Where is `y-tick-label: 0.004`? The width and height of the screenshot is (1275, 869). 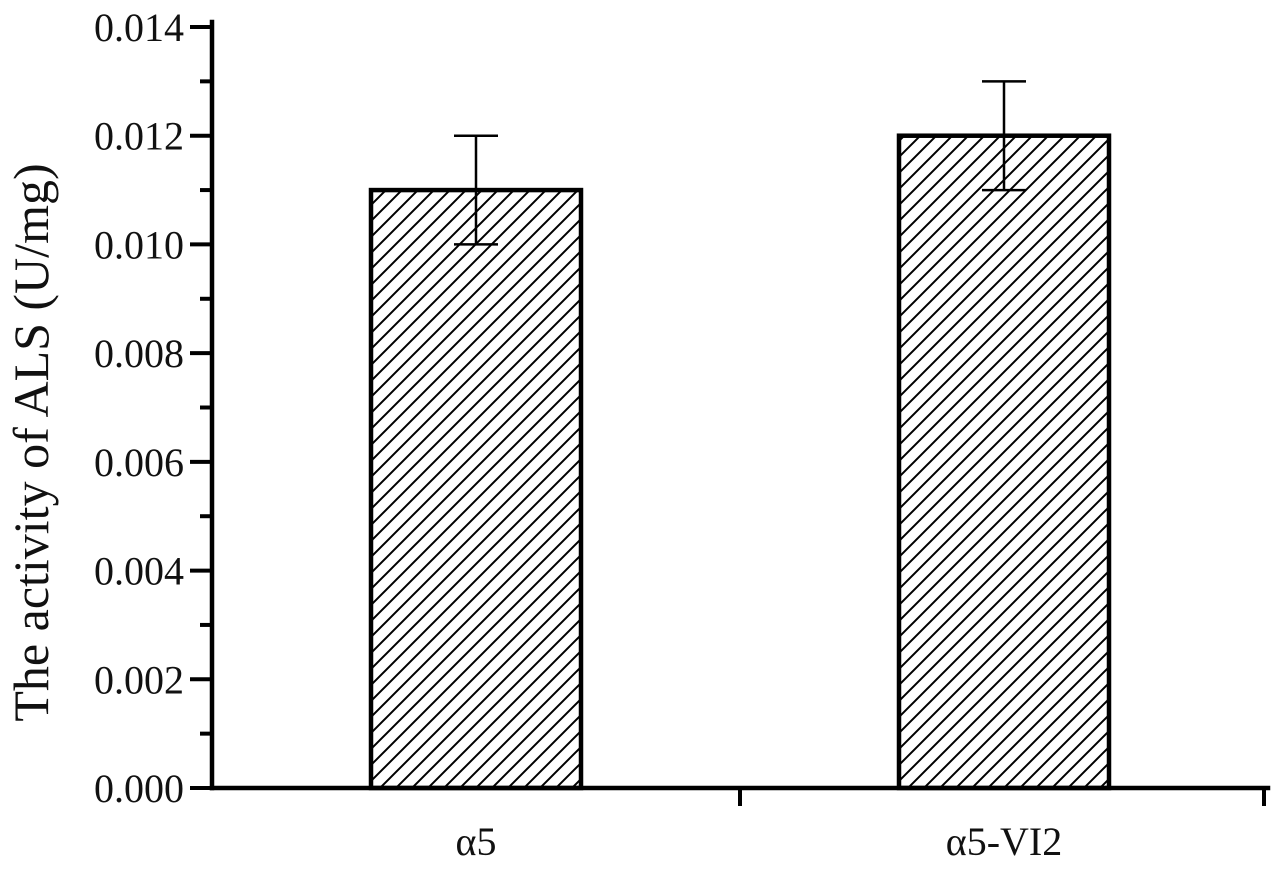 y-tick-label: 0.004 is located at coordinates (139, 571).